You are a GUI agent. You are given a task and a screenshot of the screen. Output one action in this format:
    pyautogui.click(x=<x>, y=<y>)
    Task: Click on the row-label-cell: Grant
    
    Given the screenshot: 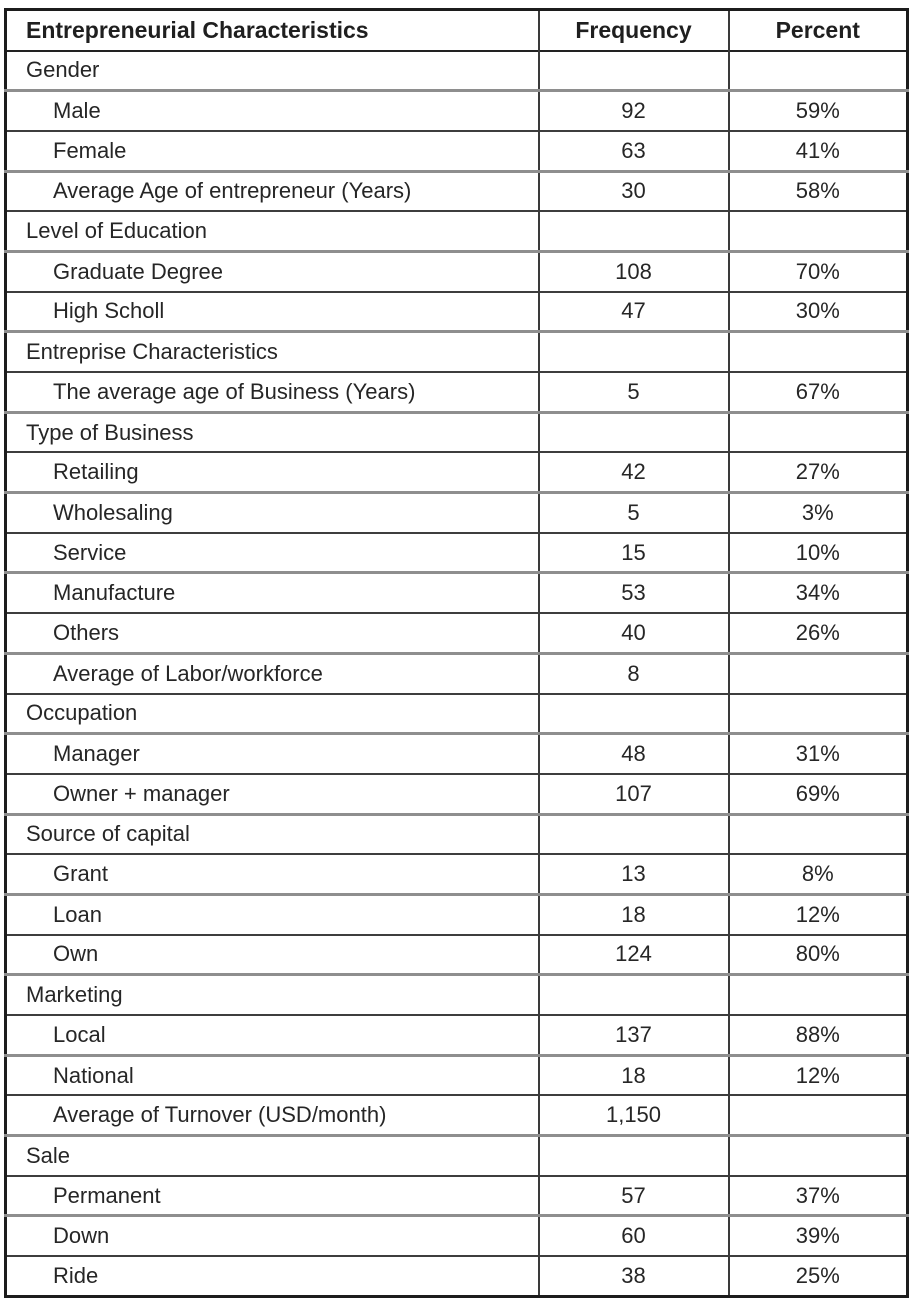 What is the action you would take?
    pyautogui.click(x=81, y=874)
    